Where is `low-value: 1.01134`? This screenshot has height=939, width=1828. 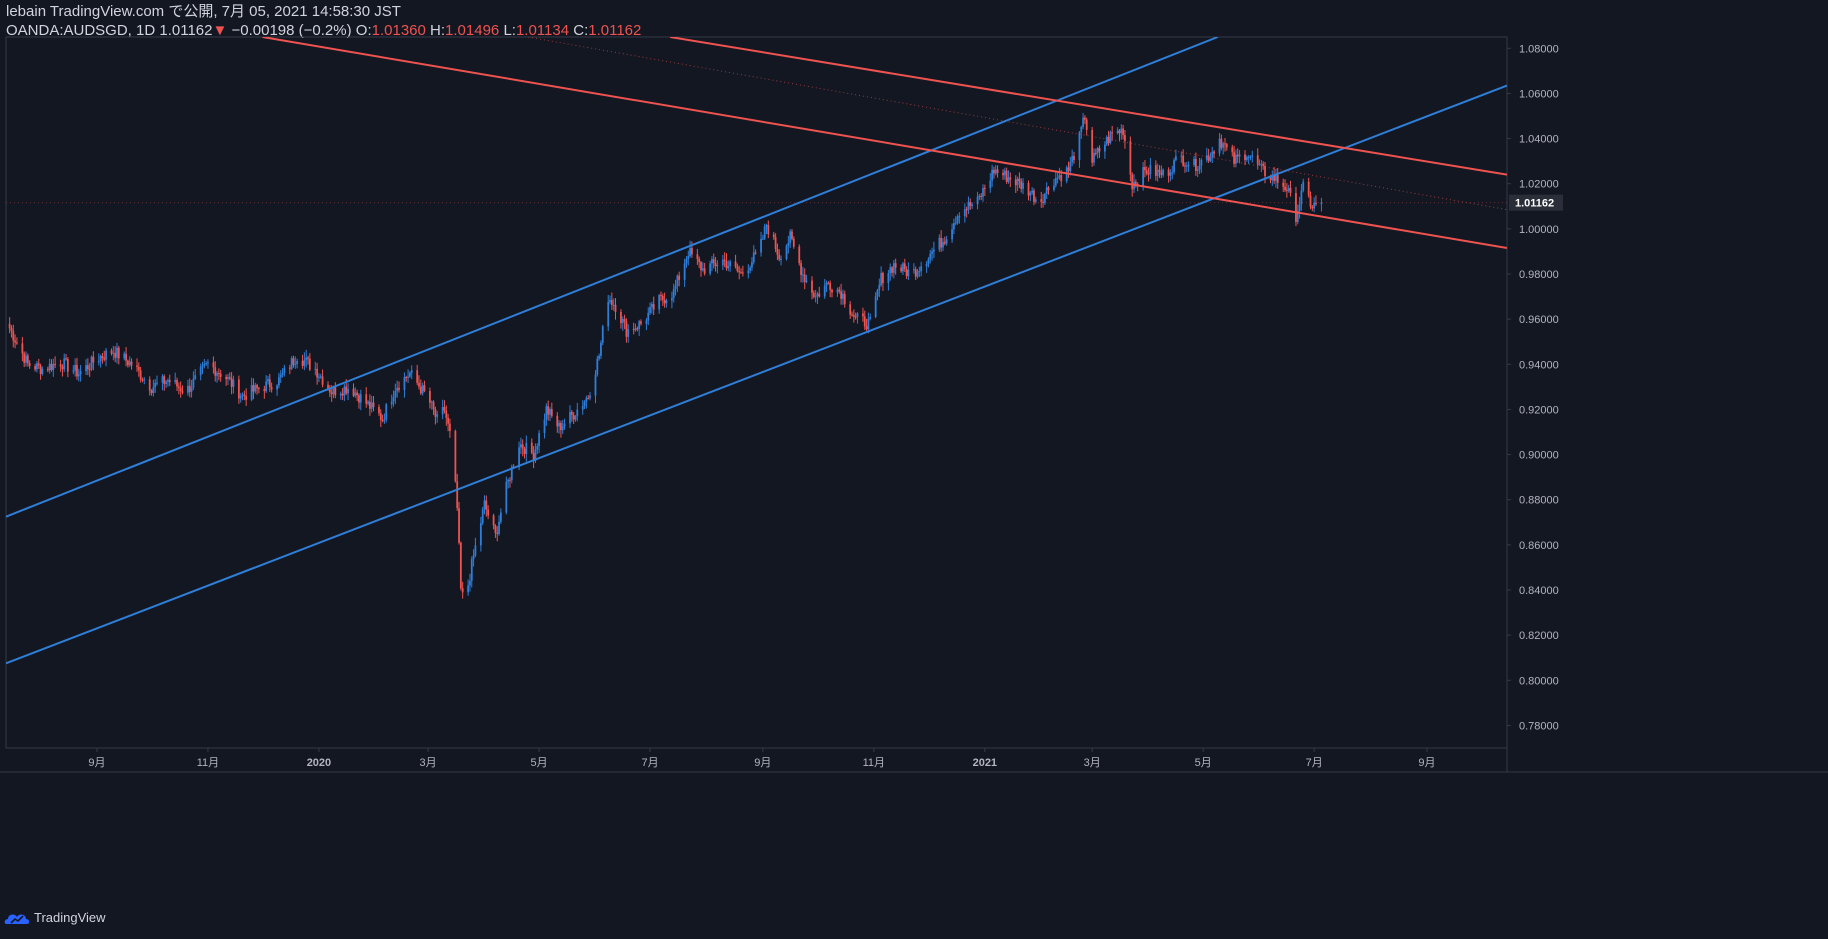 low-value: 1.01134 is located at coordinates (542, 30).